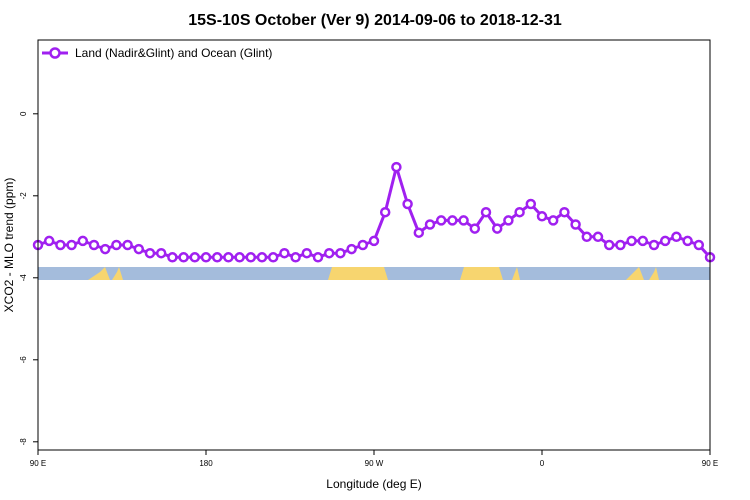 The width and height of the screenshot is (750, 500). Describe the element at coordinates (23, 113) in the screenshot. I see `y-tick-label: 0` at that location.